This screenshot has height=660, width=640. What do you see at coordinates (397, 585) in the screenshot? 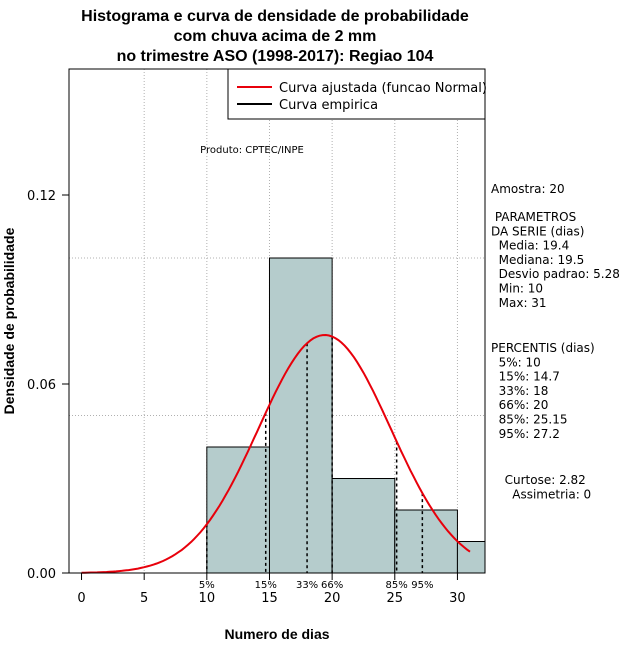
I see `percentile-label: 85%` at bounding box center [397, 585].